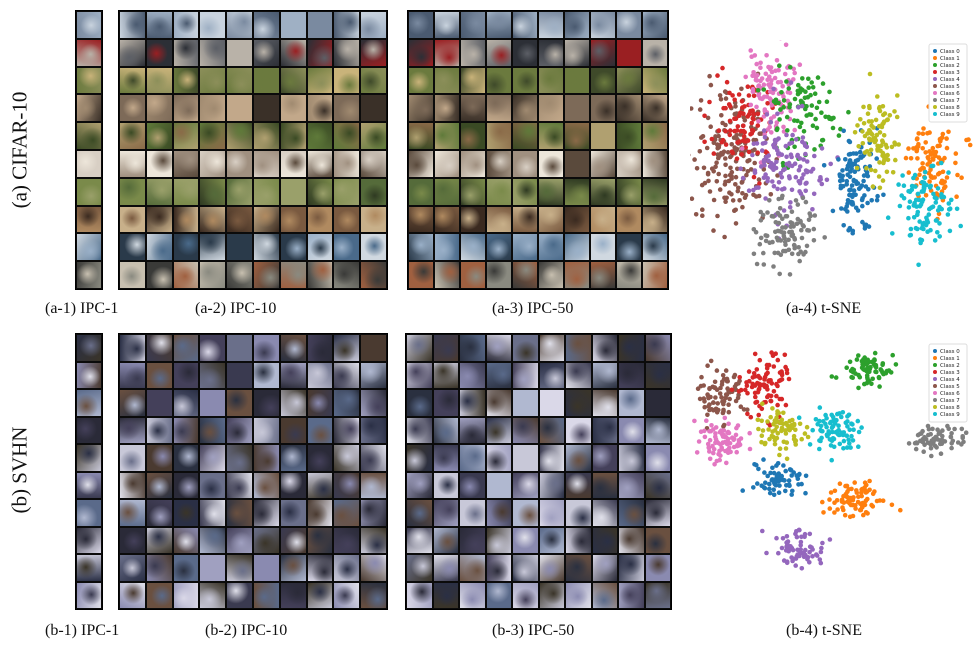 Image resolution: width=976 pixels, height=649 pixels. What do you see at coordinates (830, 434) in the screenshot?
I see `tsne-cluster` at bounding box center [830, 434].